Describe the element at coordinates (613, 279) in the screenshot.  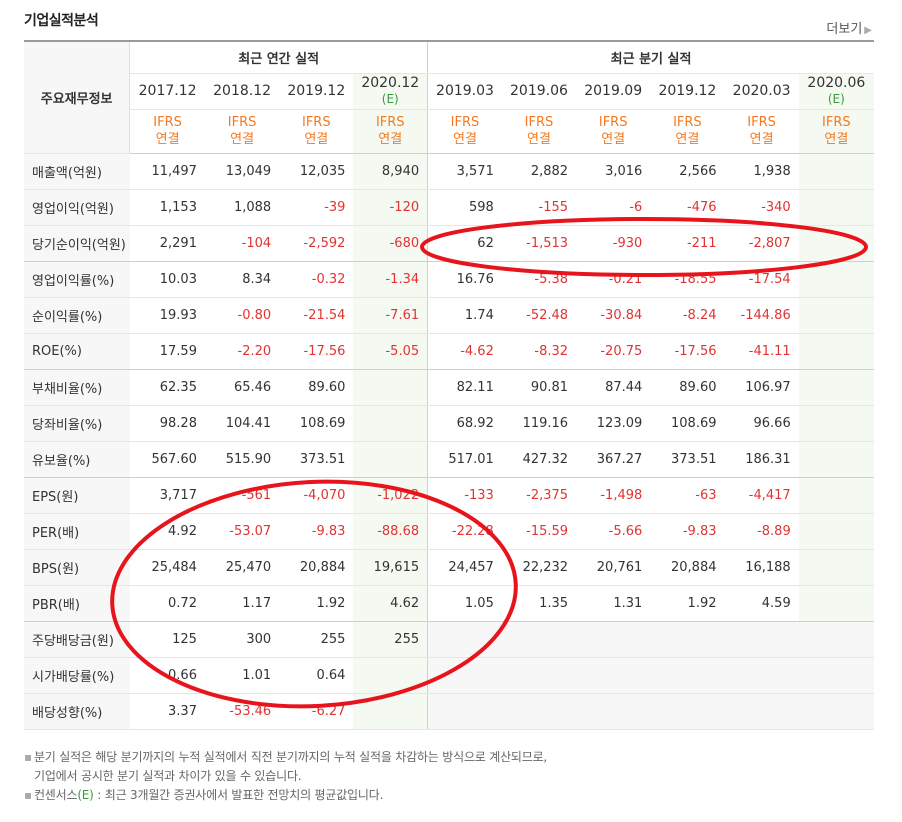
I see `table-cell: -0.21` at that location.